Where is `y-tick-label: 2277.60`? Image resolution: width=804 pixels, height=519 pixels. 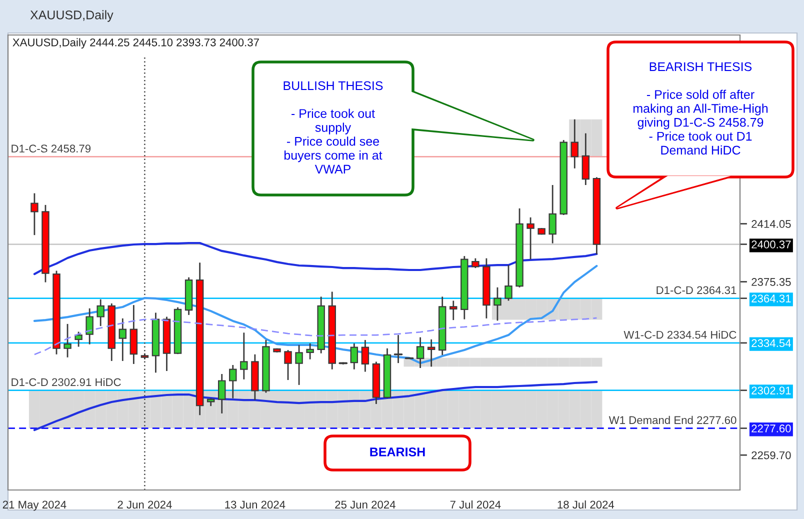
y-tick-label: 2277.60 is located at coordinates (771, 428).